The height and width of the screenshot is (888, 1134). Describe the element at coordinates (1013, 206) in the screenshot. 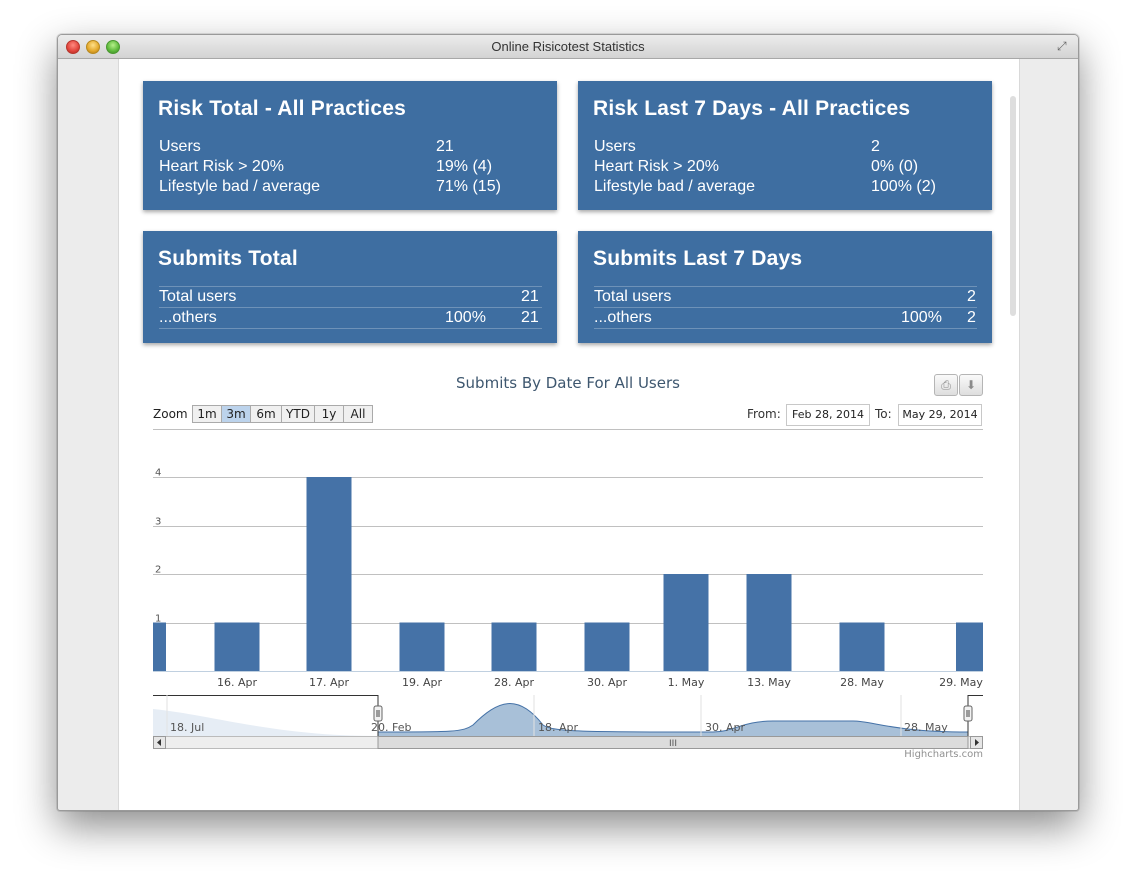

I see `scrollbar` at that location.